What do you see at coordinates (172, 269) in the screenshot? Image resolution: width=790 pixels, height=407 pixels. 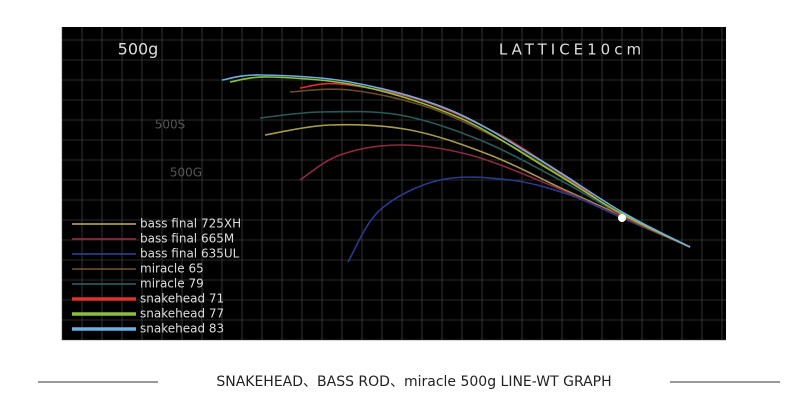 I see `legend-label: miracle 65` at bounding box center [172, 269].